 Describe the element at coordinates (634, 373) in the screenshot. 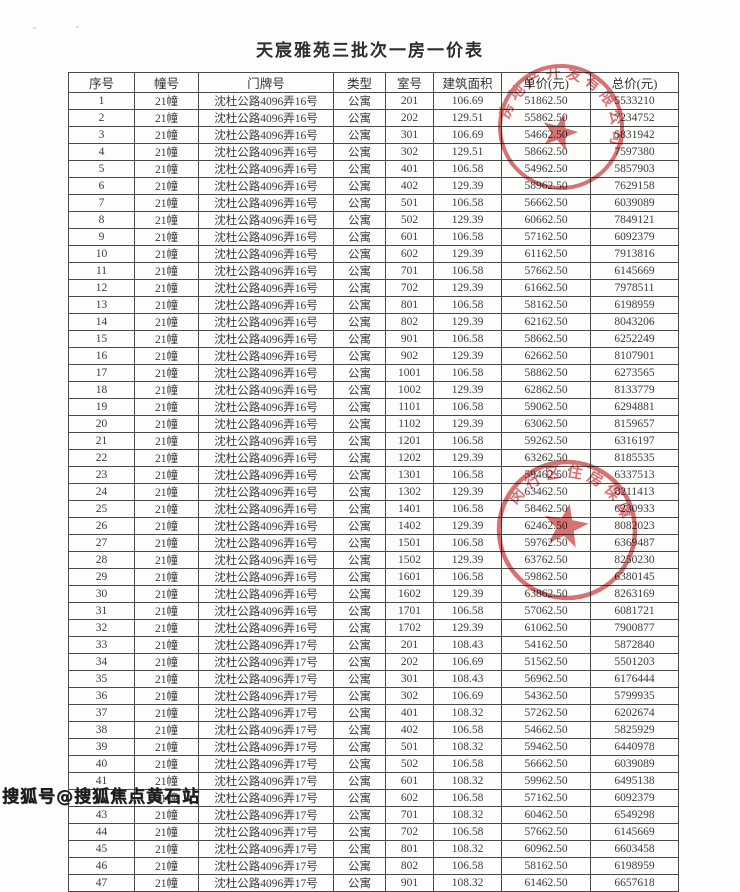

I see `table-cell: 6273565` at that location.